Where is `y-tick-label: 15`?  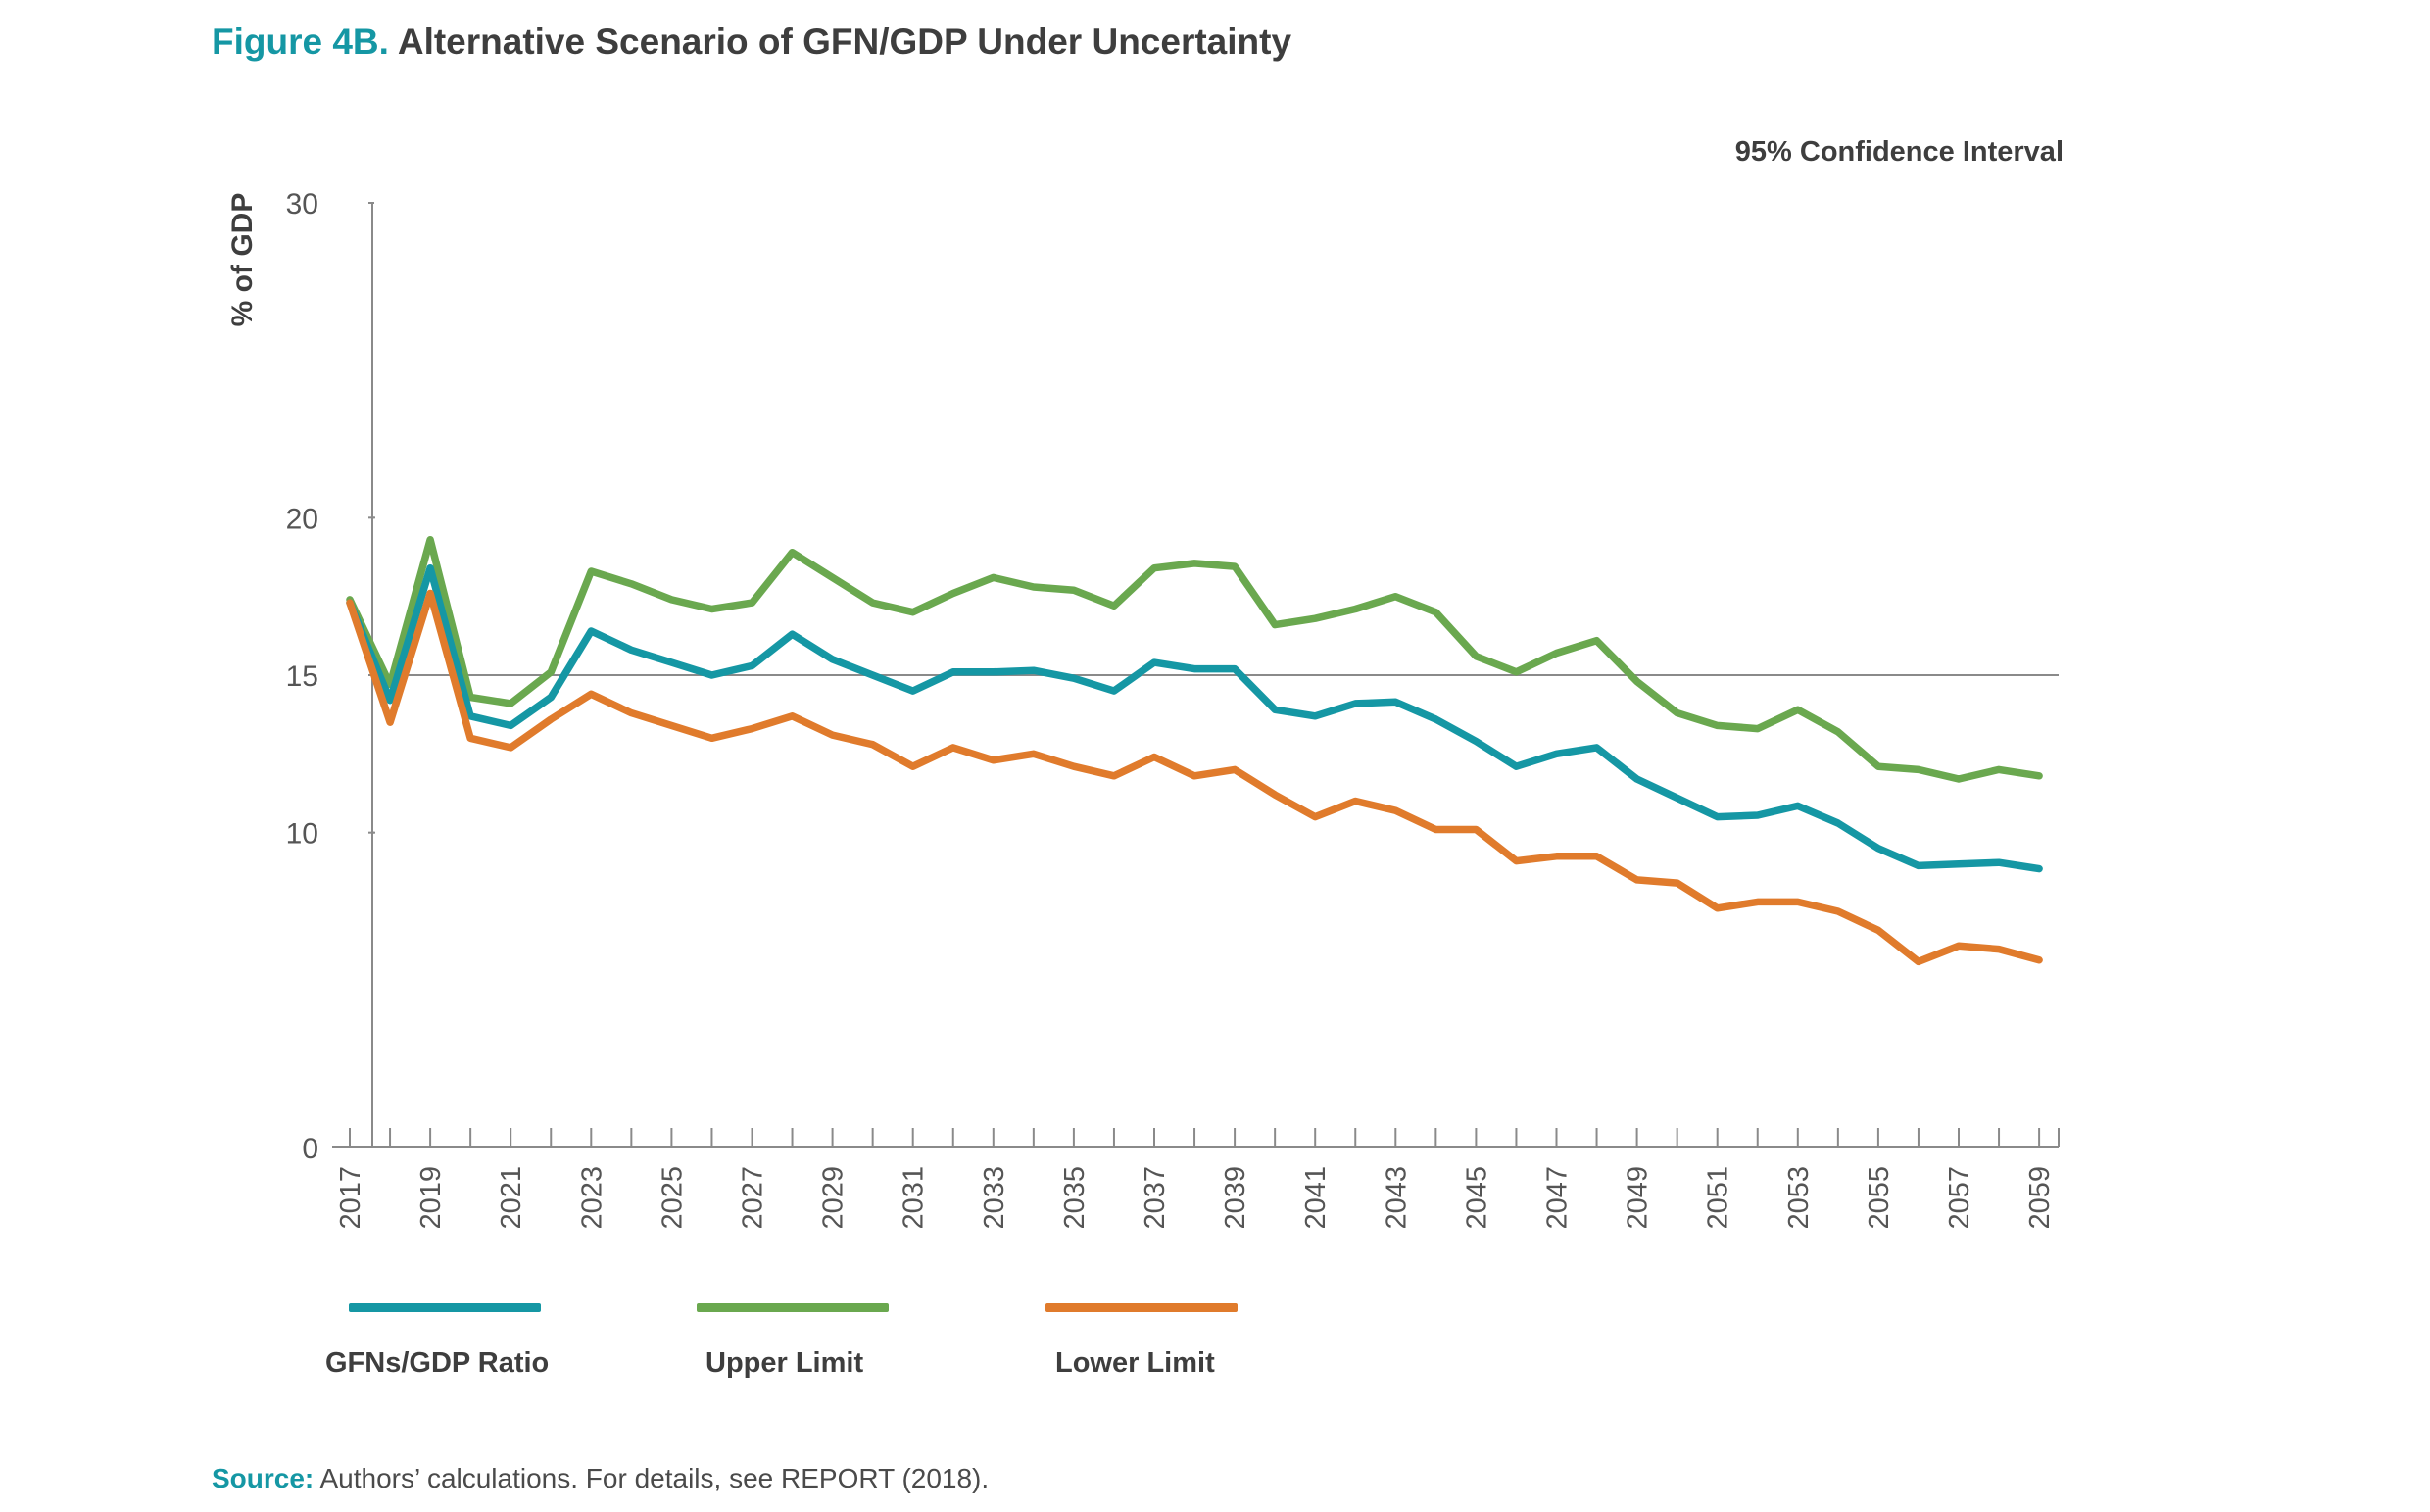
y-tick-label: 15 is located at coordinates (302, 676).